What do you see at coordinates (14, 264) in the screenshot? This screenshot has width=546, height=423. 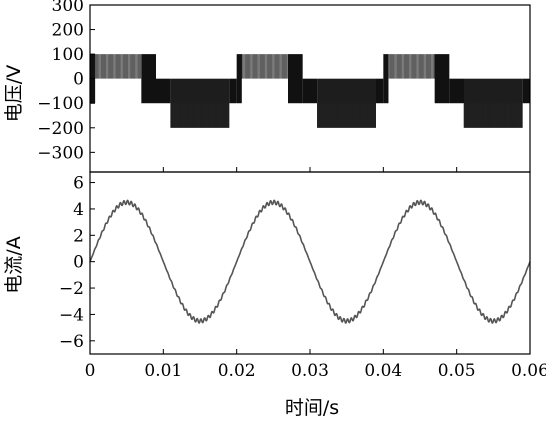 I see `current-y-axis-label: 电流/A` at bounding box center [14, 264].